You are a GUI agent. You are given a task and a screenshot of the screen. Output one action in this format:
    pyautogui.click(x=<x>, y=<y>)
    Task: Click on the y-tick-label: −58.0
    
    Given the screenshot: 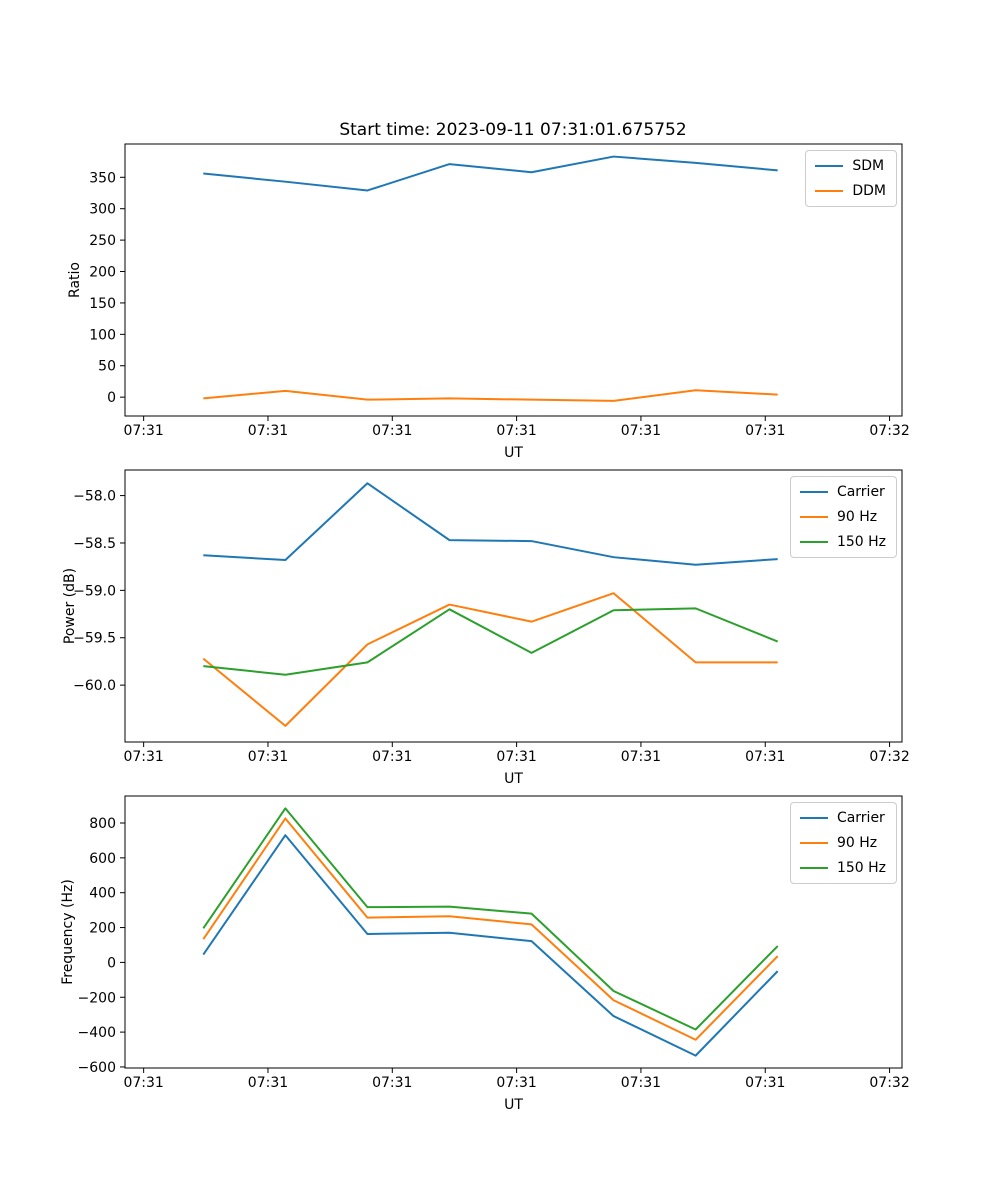 What is the action you would take?
    pyautogui.click(x=94, y=497)
    